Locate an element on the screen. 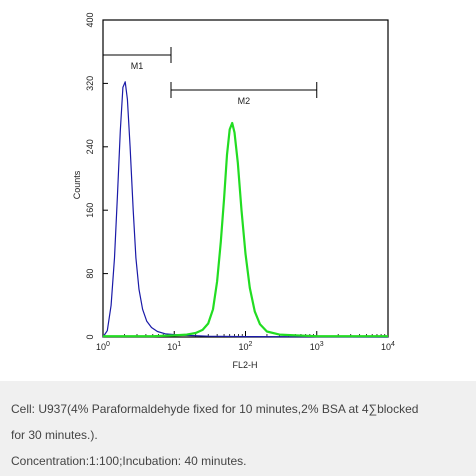 This screenshot has height=476, width=476. caption-line-blocking: for 30 minutes.). is located at coordinates (54, 435).